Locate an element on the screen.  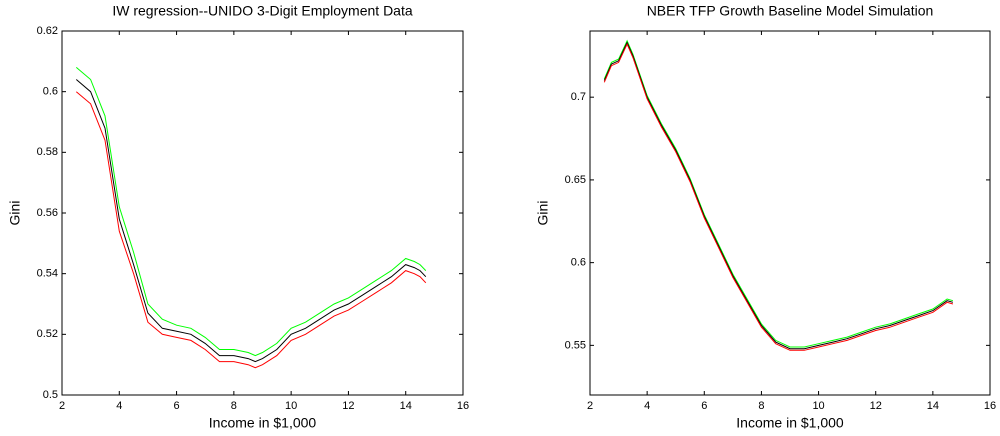
y-tick-label: 0.52 is located at coordinates (47, 334).